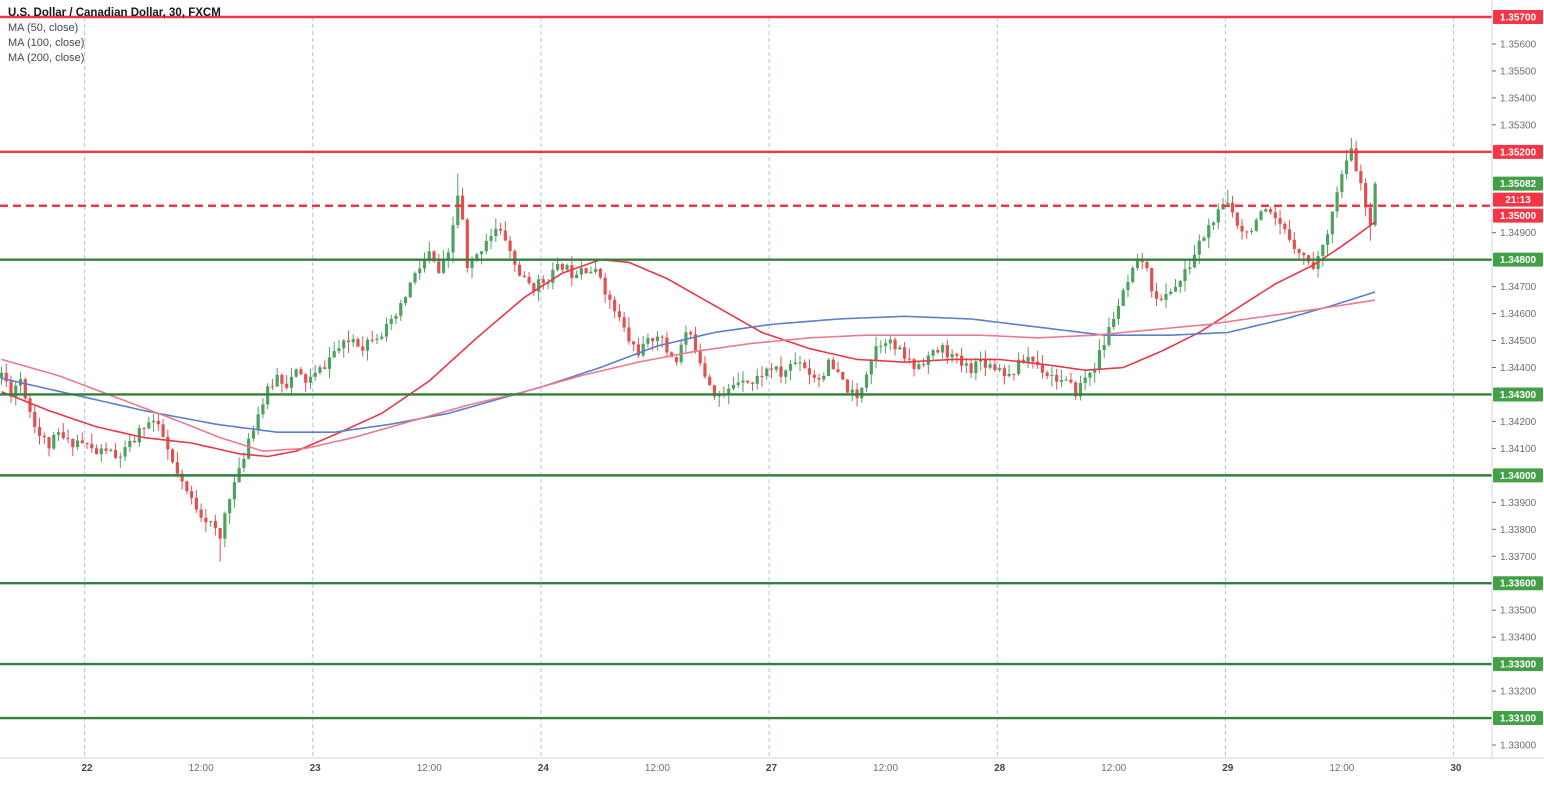 The image size is (1544, 787). What do you see at coordinates (1518, 368) in the screenshot?
I see `price-tick: 1.34400` at bounding box center [1518, 368].